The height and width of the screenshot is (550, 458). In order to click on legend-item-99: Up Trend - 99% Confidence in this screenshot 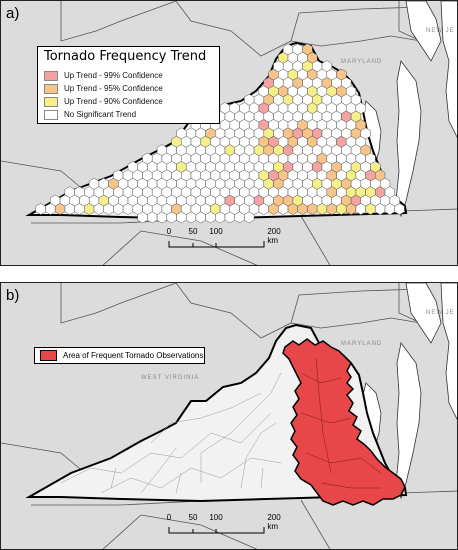, I will do `click(103, 75)`.